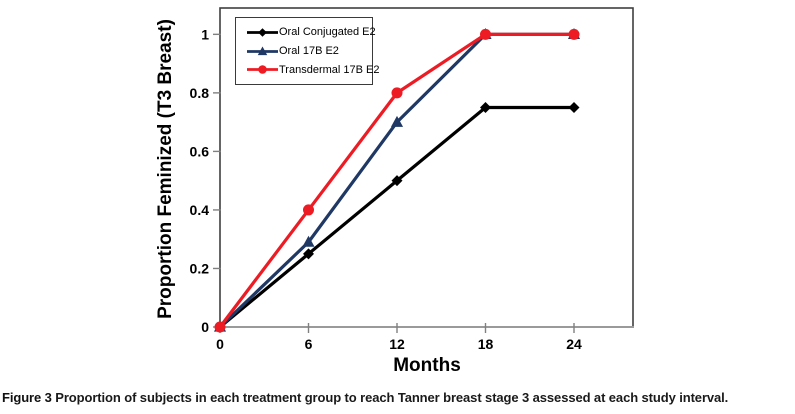  I want to click on legend-label: Oral Conjugated E2, so click(327, 32).